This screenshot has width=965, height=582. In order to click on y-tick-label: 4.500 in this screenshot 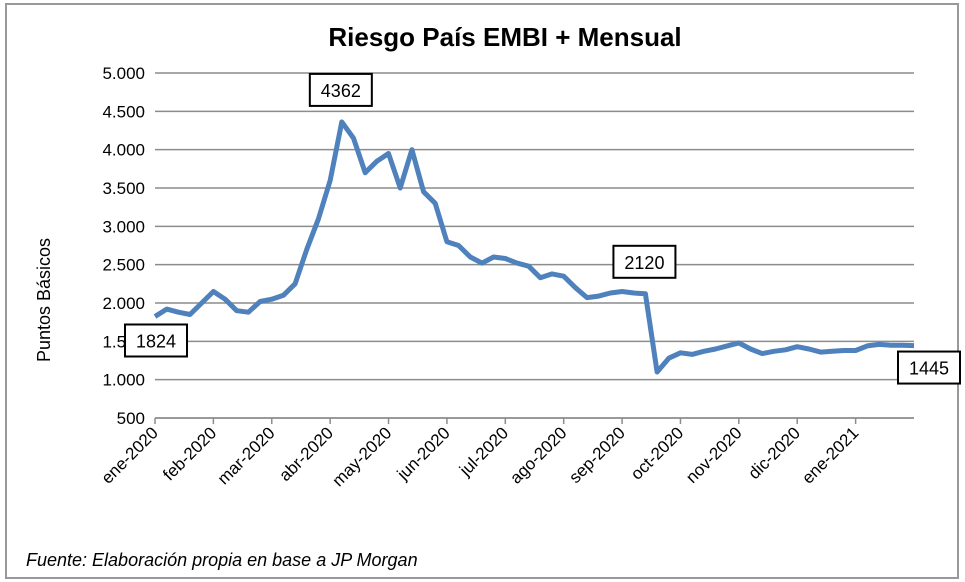, I will do `click(123, 111)`.